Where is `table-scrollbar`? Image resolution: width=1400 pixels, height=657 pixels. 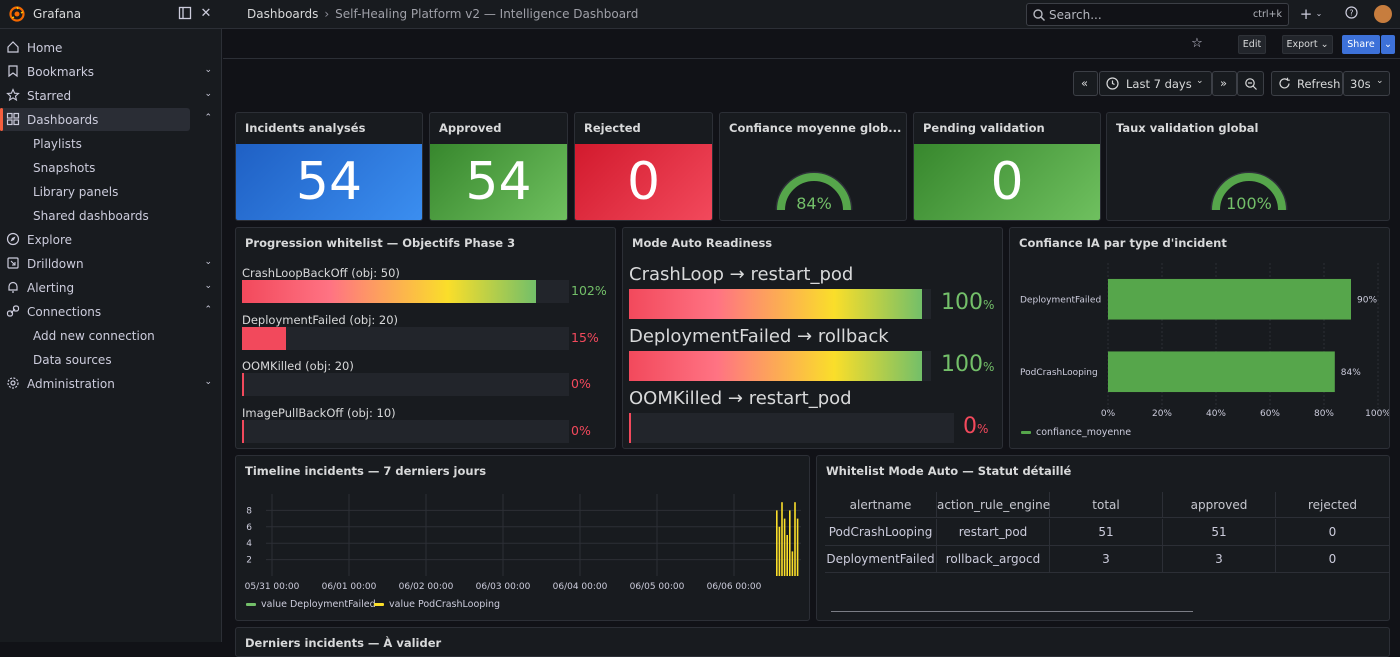
table-scrollbar is located at coordinates (1012, 611).